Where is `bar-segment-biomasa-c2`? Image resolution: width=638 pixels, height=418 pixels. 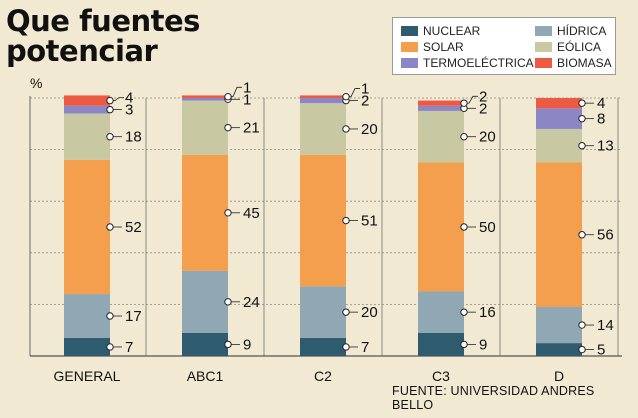
bar-segment-biomasa-c2 is located at coordinates (323, 96).